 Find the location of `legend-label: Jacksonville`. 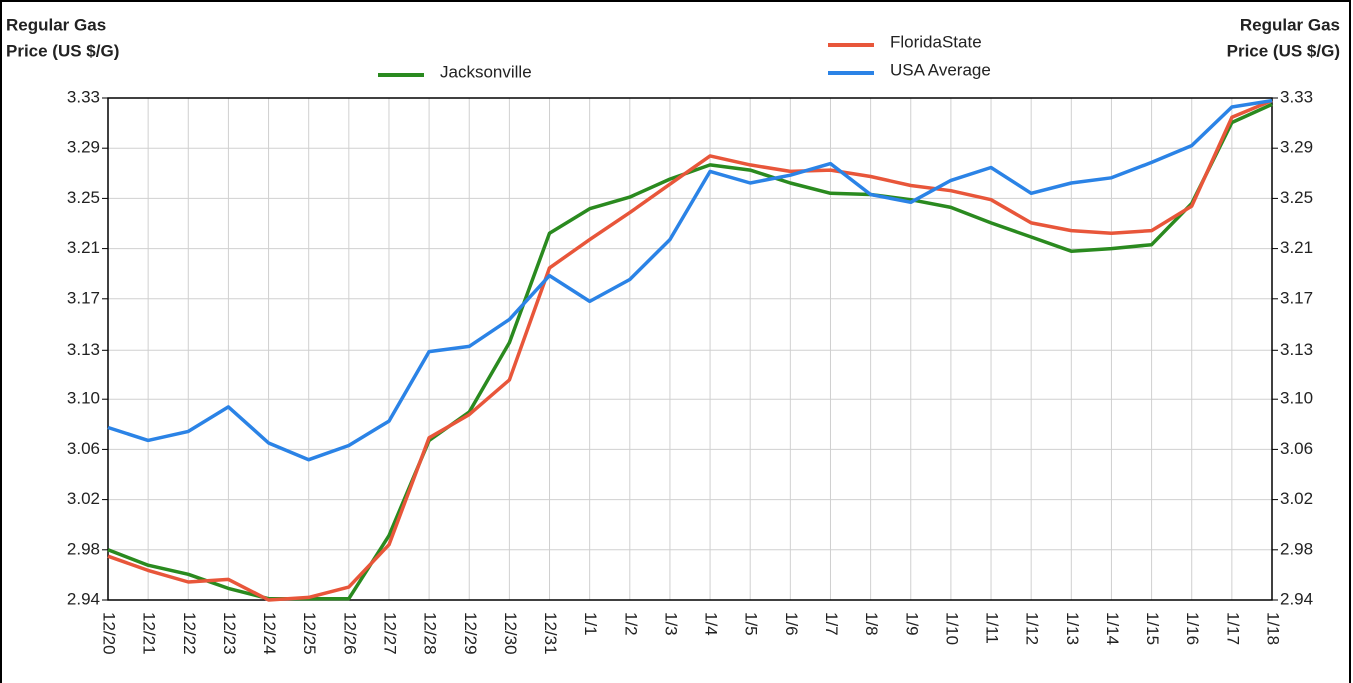

legend-label: Jacksonville is located at coordinates (486, 71).